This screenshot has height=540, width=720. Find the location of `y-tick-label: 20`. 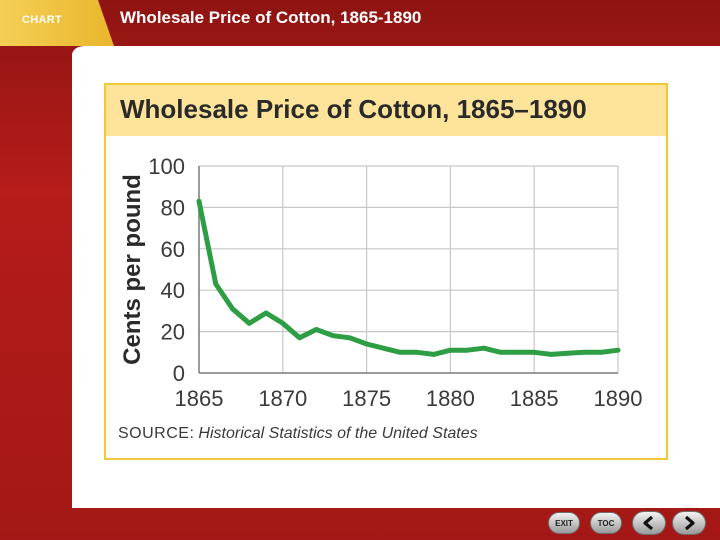

y-tick-label: 20 is located at coordinates (173, 332).